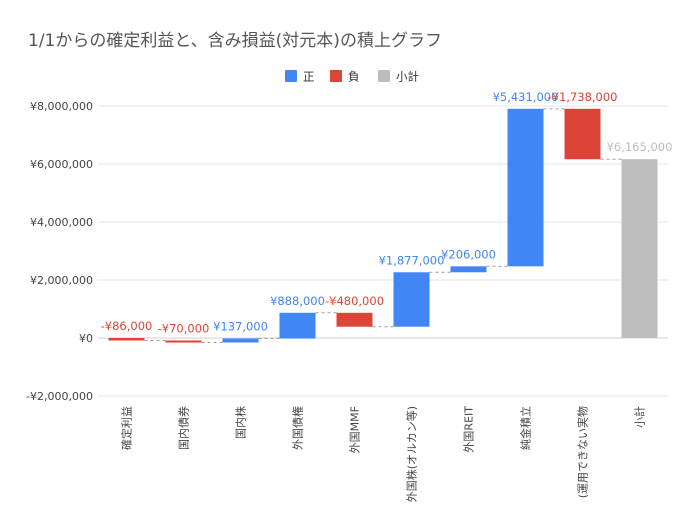 This screenshot has height=530, width=695. I want to click on x-tick-label: 純金積立, so click(526, 428).